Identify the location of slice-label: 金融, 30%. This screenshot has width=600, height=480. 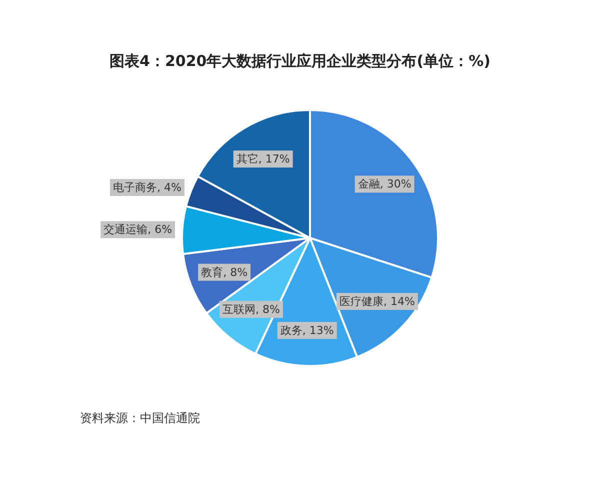
(385, 184).